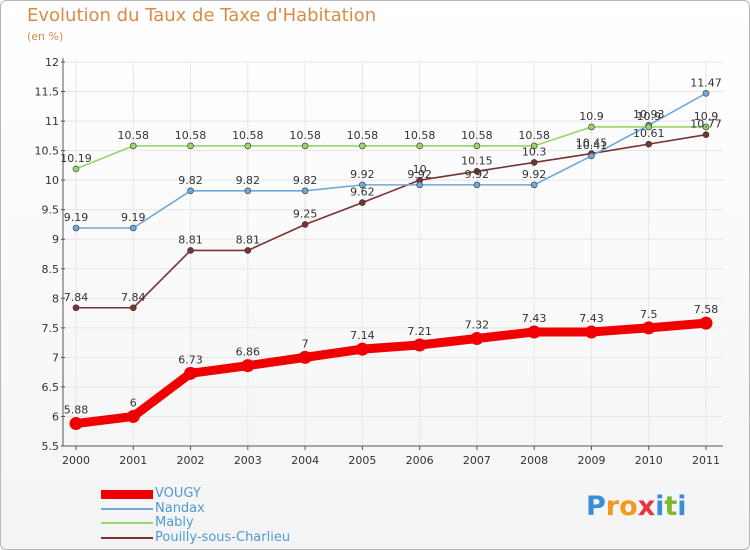  I want to click on proxiti-logo: Proxiti, so click(636, 506).